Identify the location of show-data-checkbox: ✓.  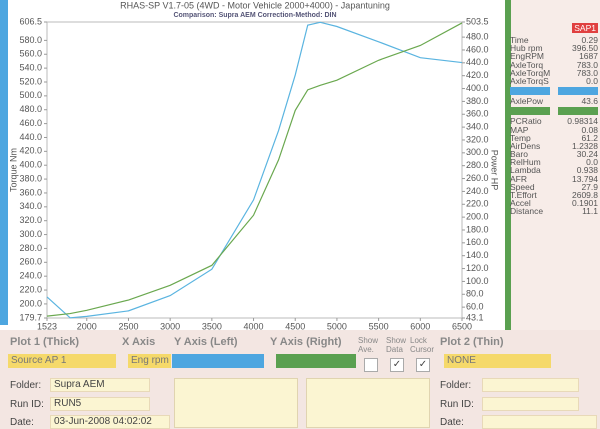
(397, 365).